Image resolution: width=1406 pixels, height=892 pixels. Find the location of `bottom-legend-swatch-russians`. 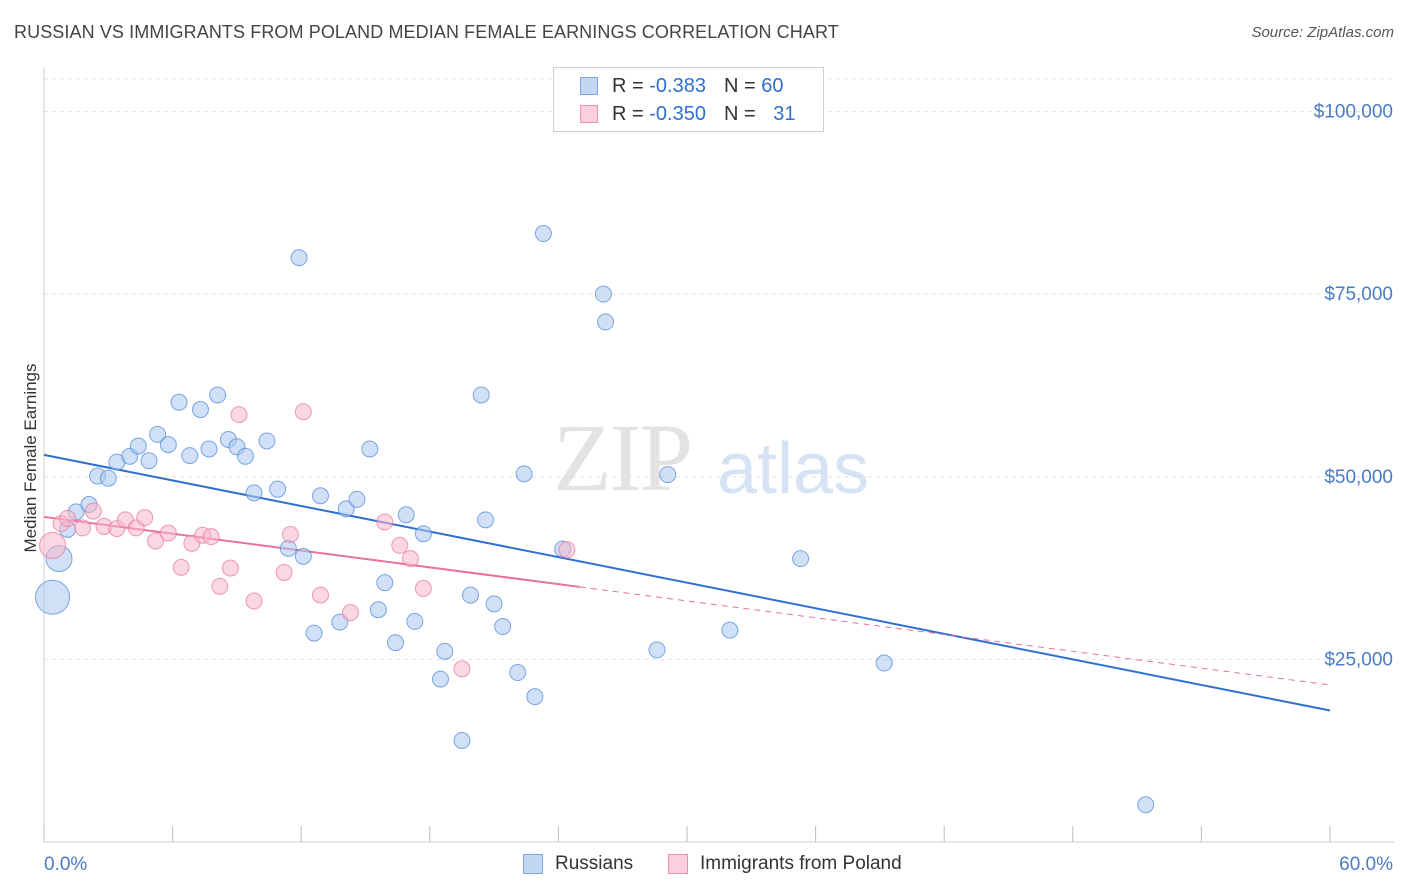

bottom-legend-swatch-russians is located at coordinates (533, 864).